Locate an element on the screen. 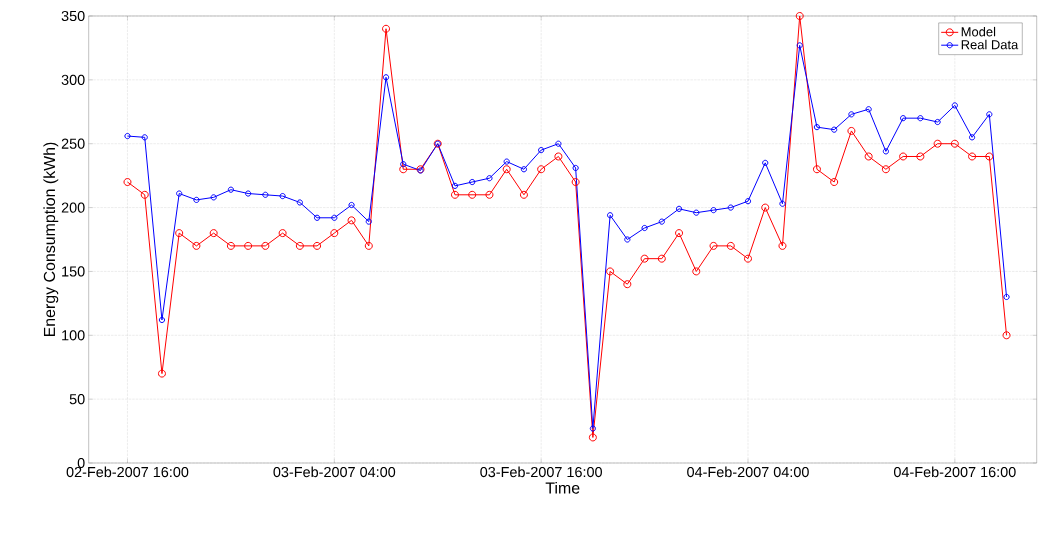 The height and width of the screenshot is (557, 1055). x-tick-label: 04-Feb-2007 04:00 is located at coordinates (748, 472).